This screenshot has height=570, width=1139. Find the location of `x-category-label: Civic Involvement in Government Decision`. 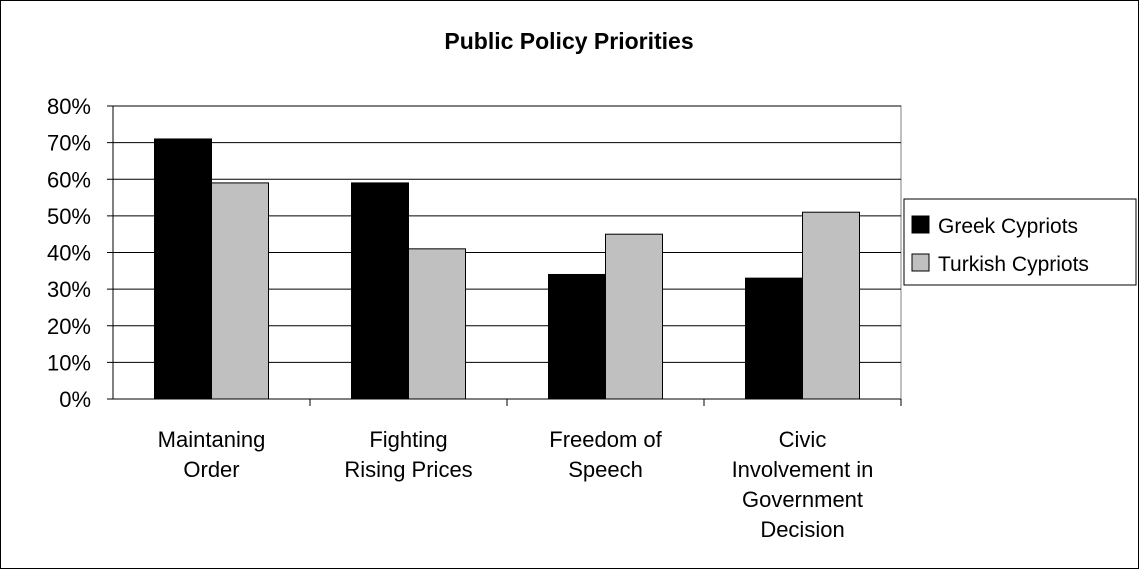

x-category-label: Civic Involvement in Government Decision is located at coordinates (803, 484).